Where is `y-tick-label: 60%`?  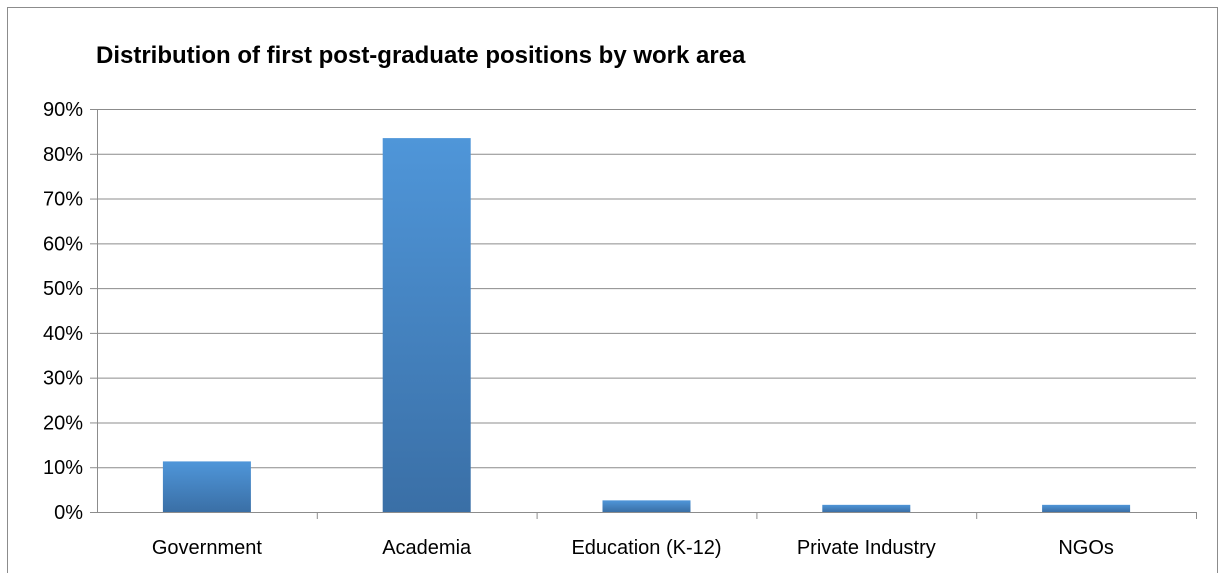 y-tick-label: 60% is located at coordinates (63, 244).